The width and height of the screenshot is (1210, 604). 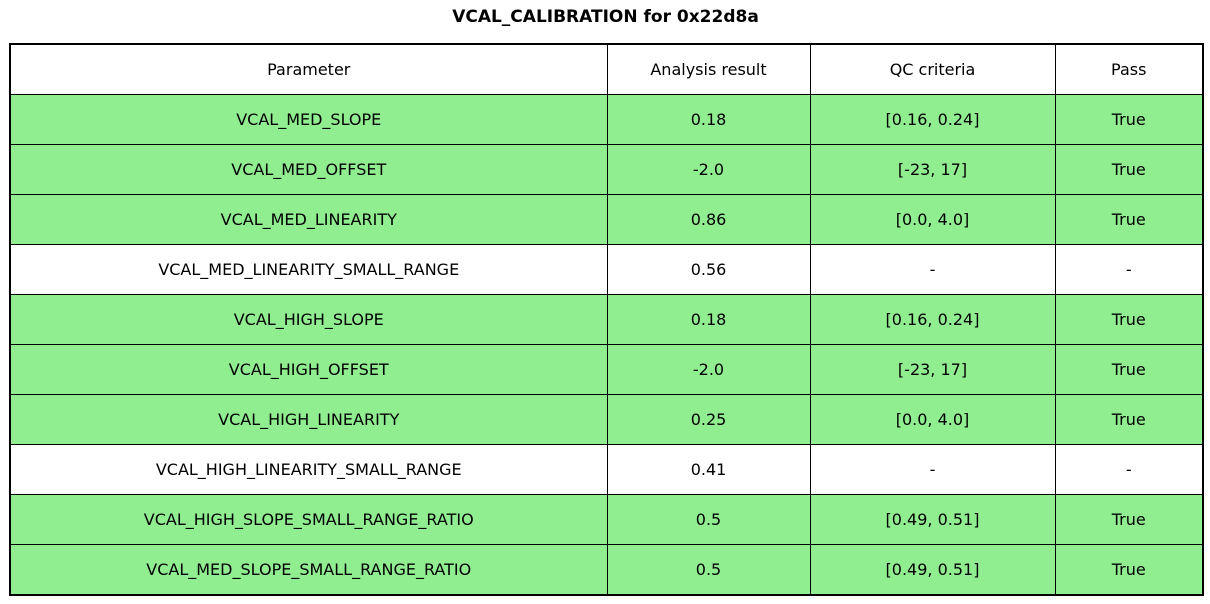 What do you see at coordinates (308, 419) in the screenshot?
I see `cell-parameter: VCAL_HIGH_LINEARITY` at bounding box center [308, 419].